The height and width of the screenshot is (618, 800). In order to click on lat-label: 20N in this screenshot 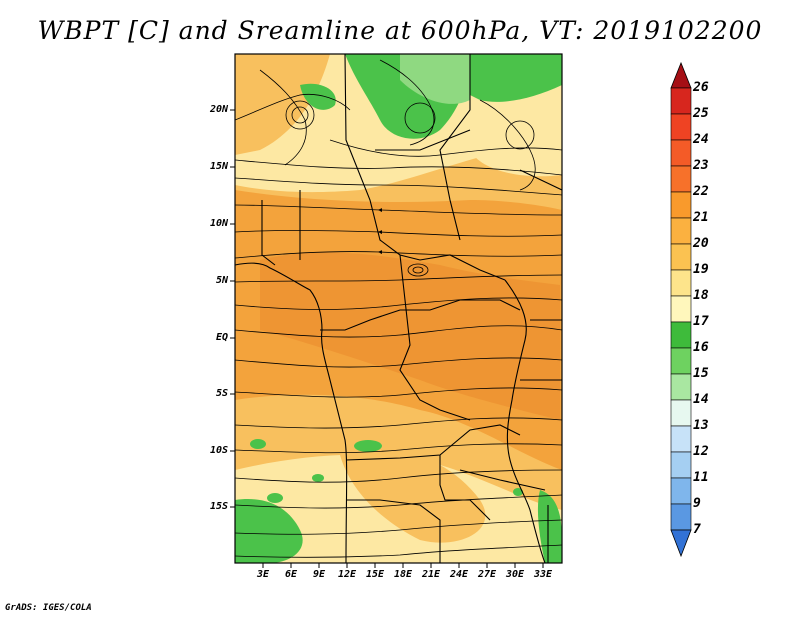, I will do `click(218, 109)`.